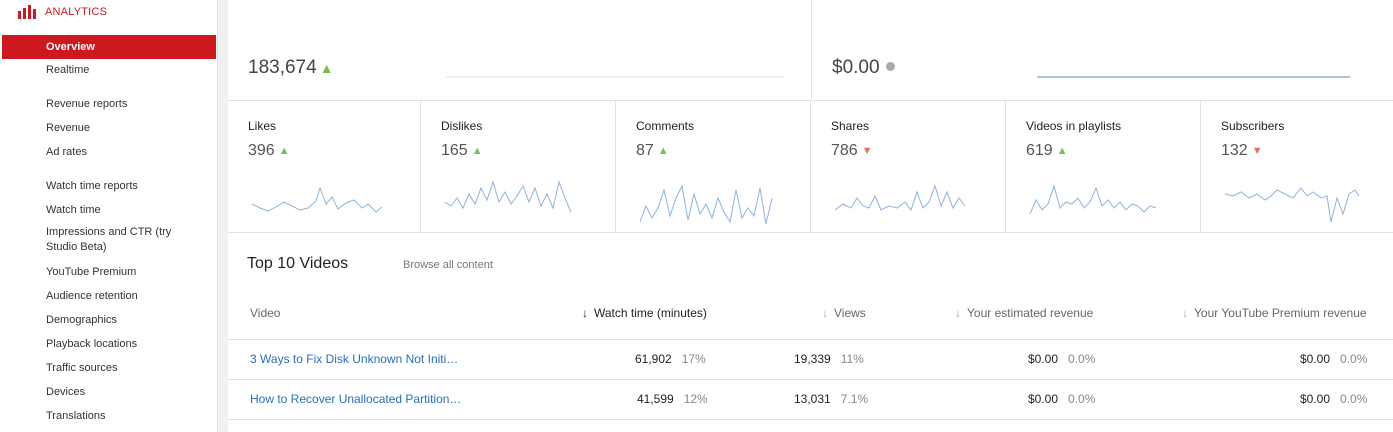 This screenshot has height=432, width=1393. I want to click on metric-label: Likes, so click(262, 126).